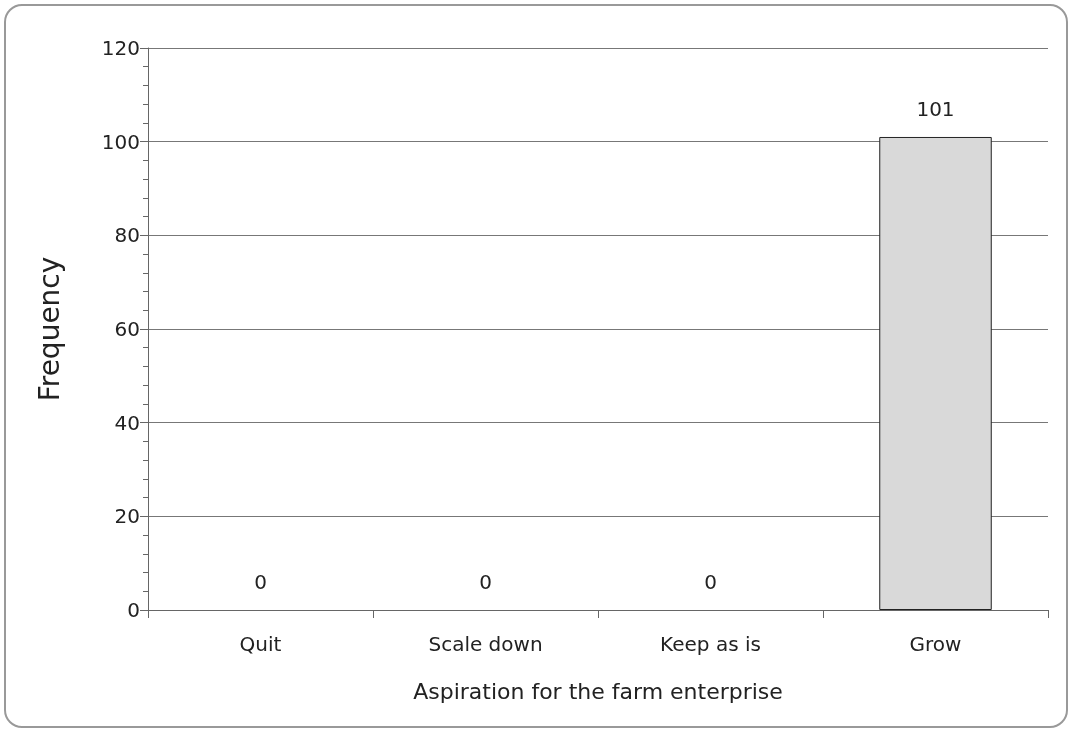 Image resolution: width=1076 pixels, height=735 pixels. What do you see at coordinates (710, 644) in the screenshot?
I see `x-tick-label: Keep as is` at bounding box center [710, 644].